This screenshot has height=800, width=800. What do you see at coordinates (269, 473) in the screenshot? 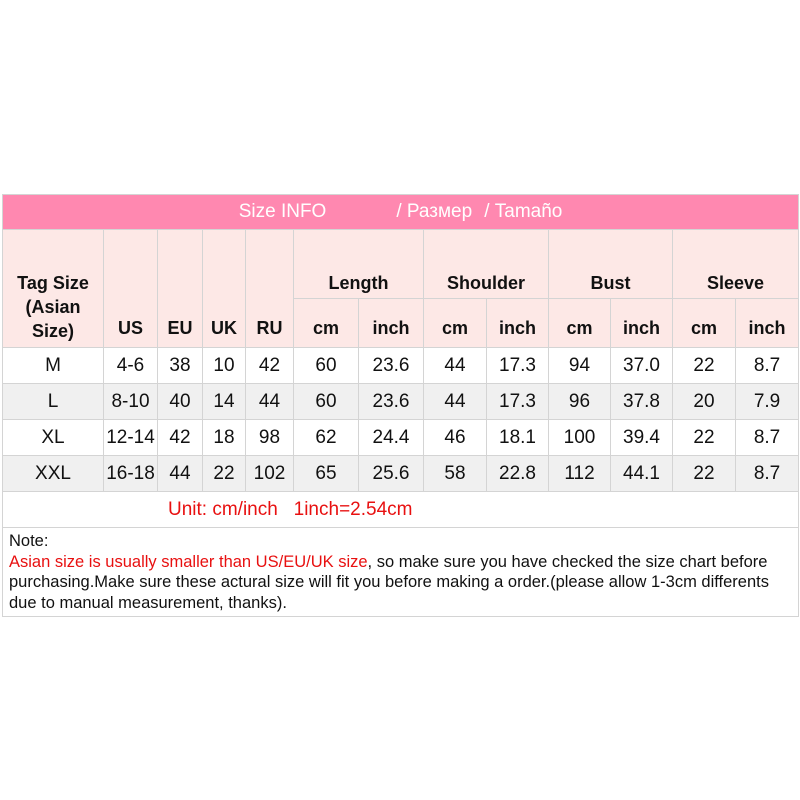
I see `table-cell: 102` at bounding box center [269, 473].